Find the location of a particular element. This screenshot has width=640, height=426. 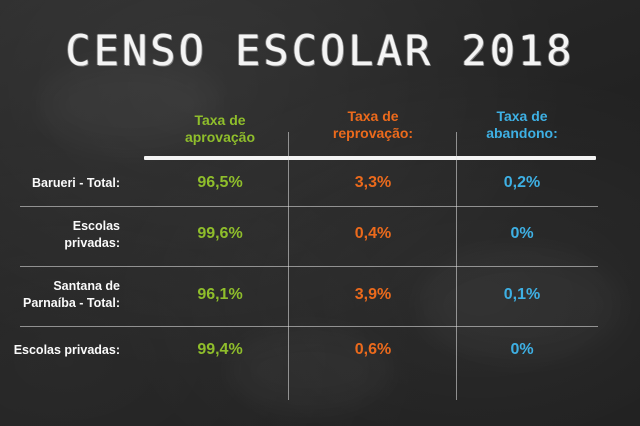

row-label-line: Escolas privadas: is located at coordinates (66, 350).